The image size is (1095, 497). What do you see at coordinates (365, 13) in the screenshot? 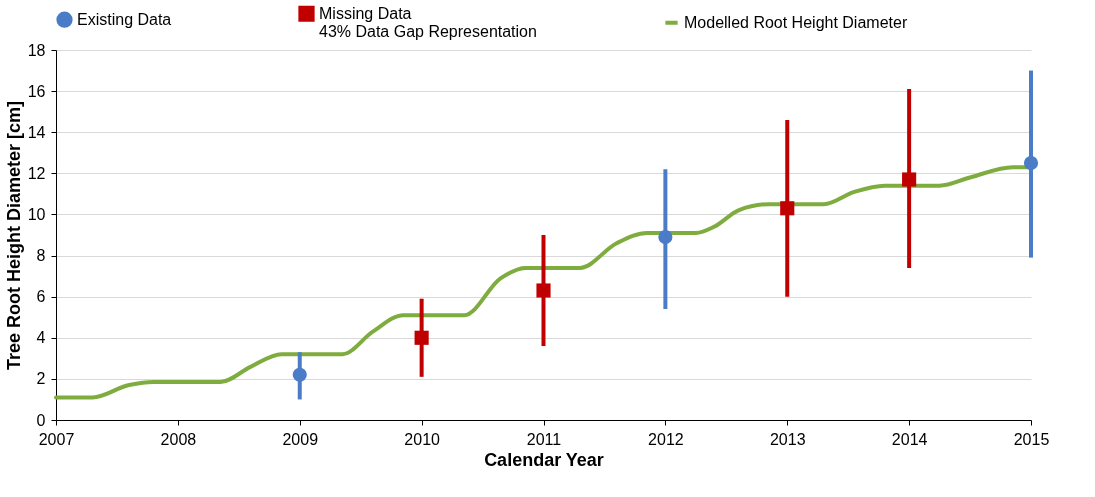
I see `legend-label: Missing Data` at bounding box center [365, 13].